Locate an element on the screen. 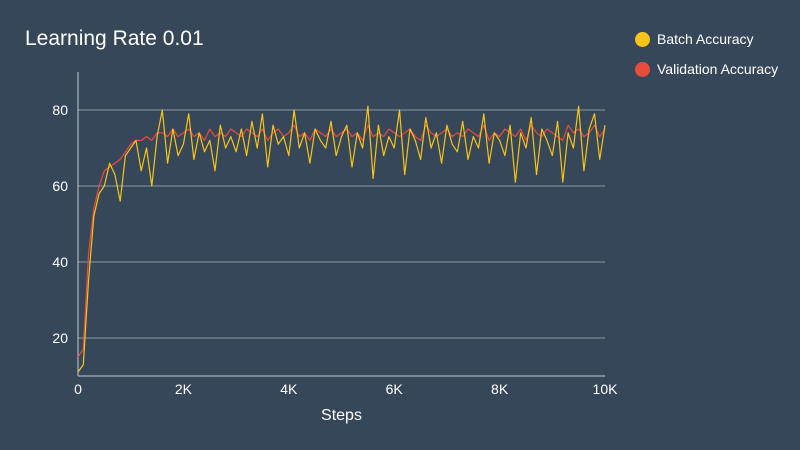 This screenshot has width=800, height=450. legend-item-validation-accuracy: Validation Accuracy is located at coordinates (706, 69).